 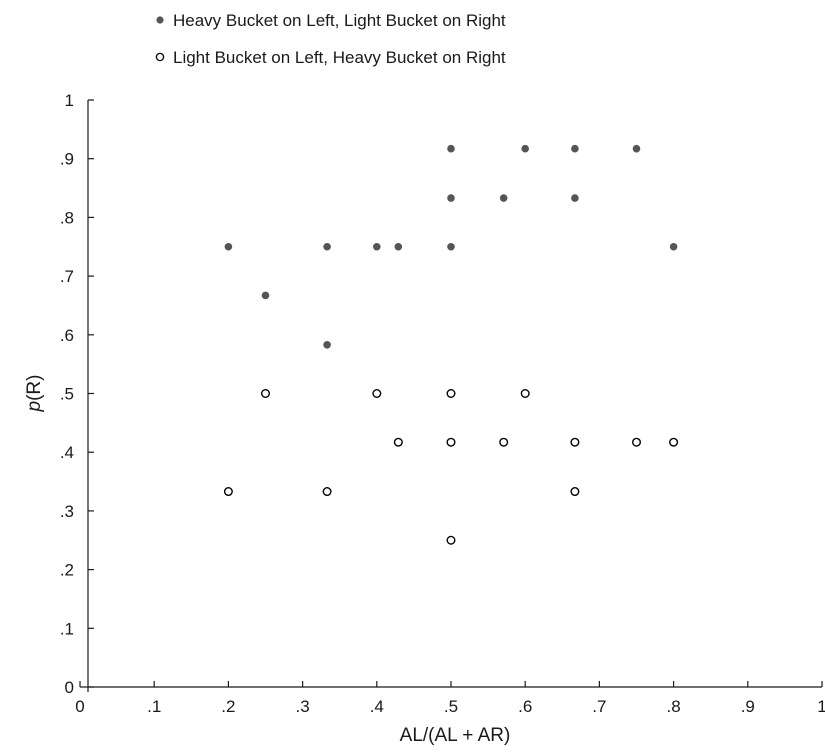 I want to click on x-axis-title: AL/(AL + AR), so click(x=455, y=735).